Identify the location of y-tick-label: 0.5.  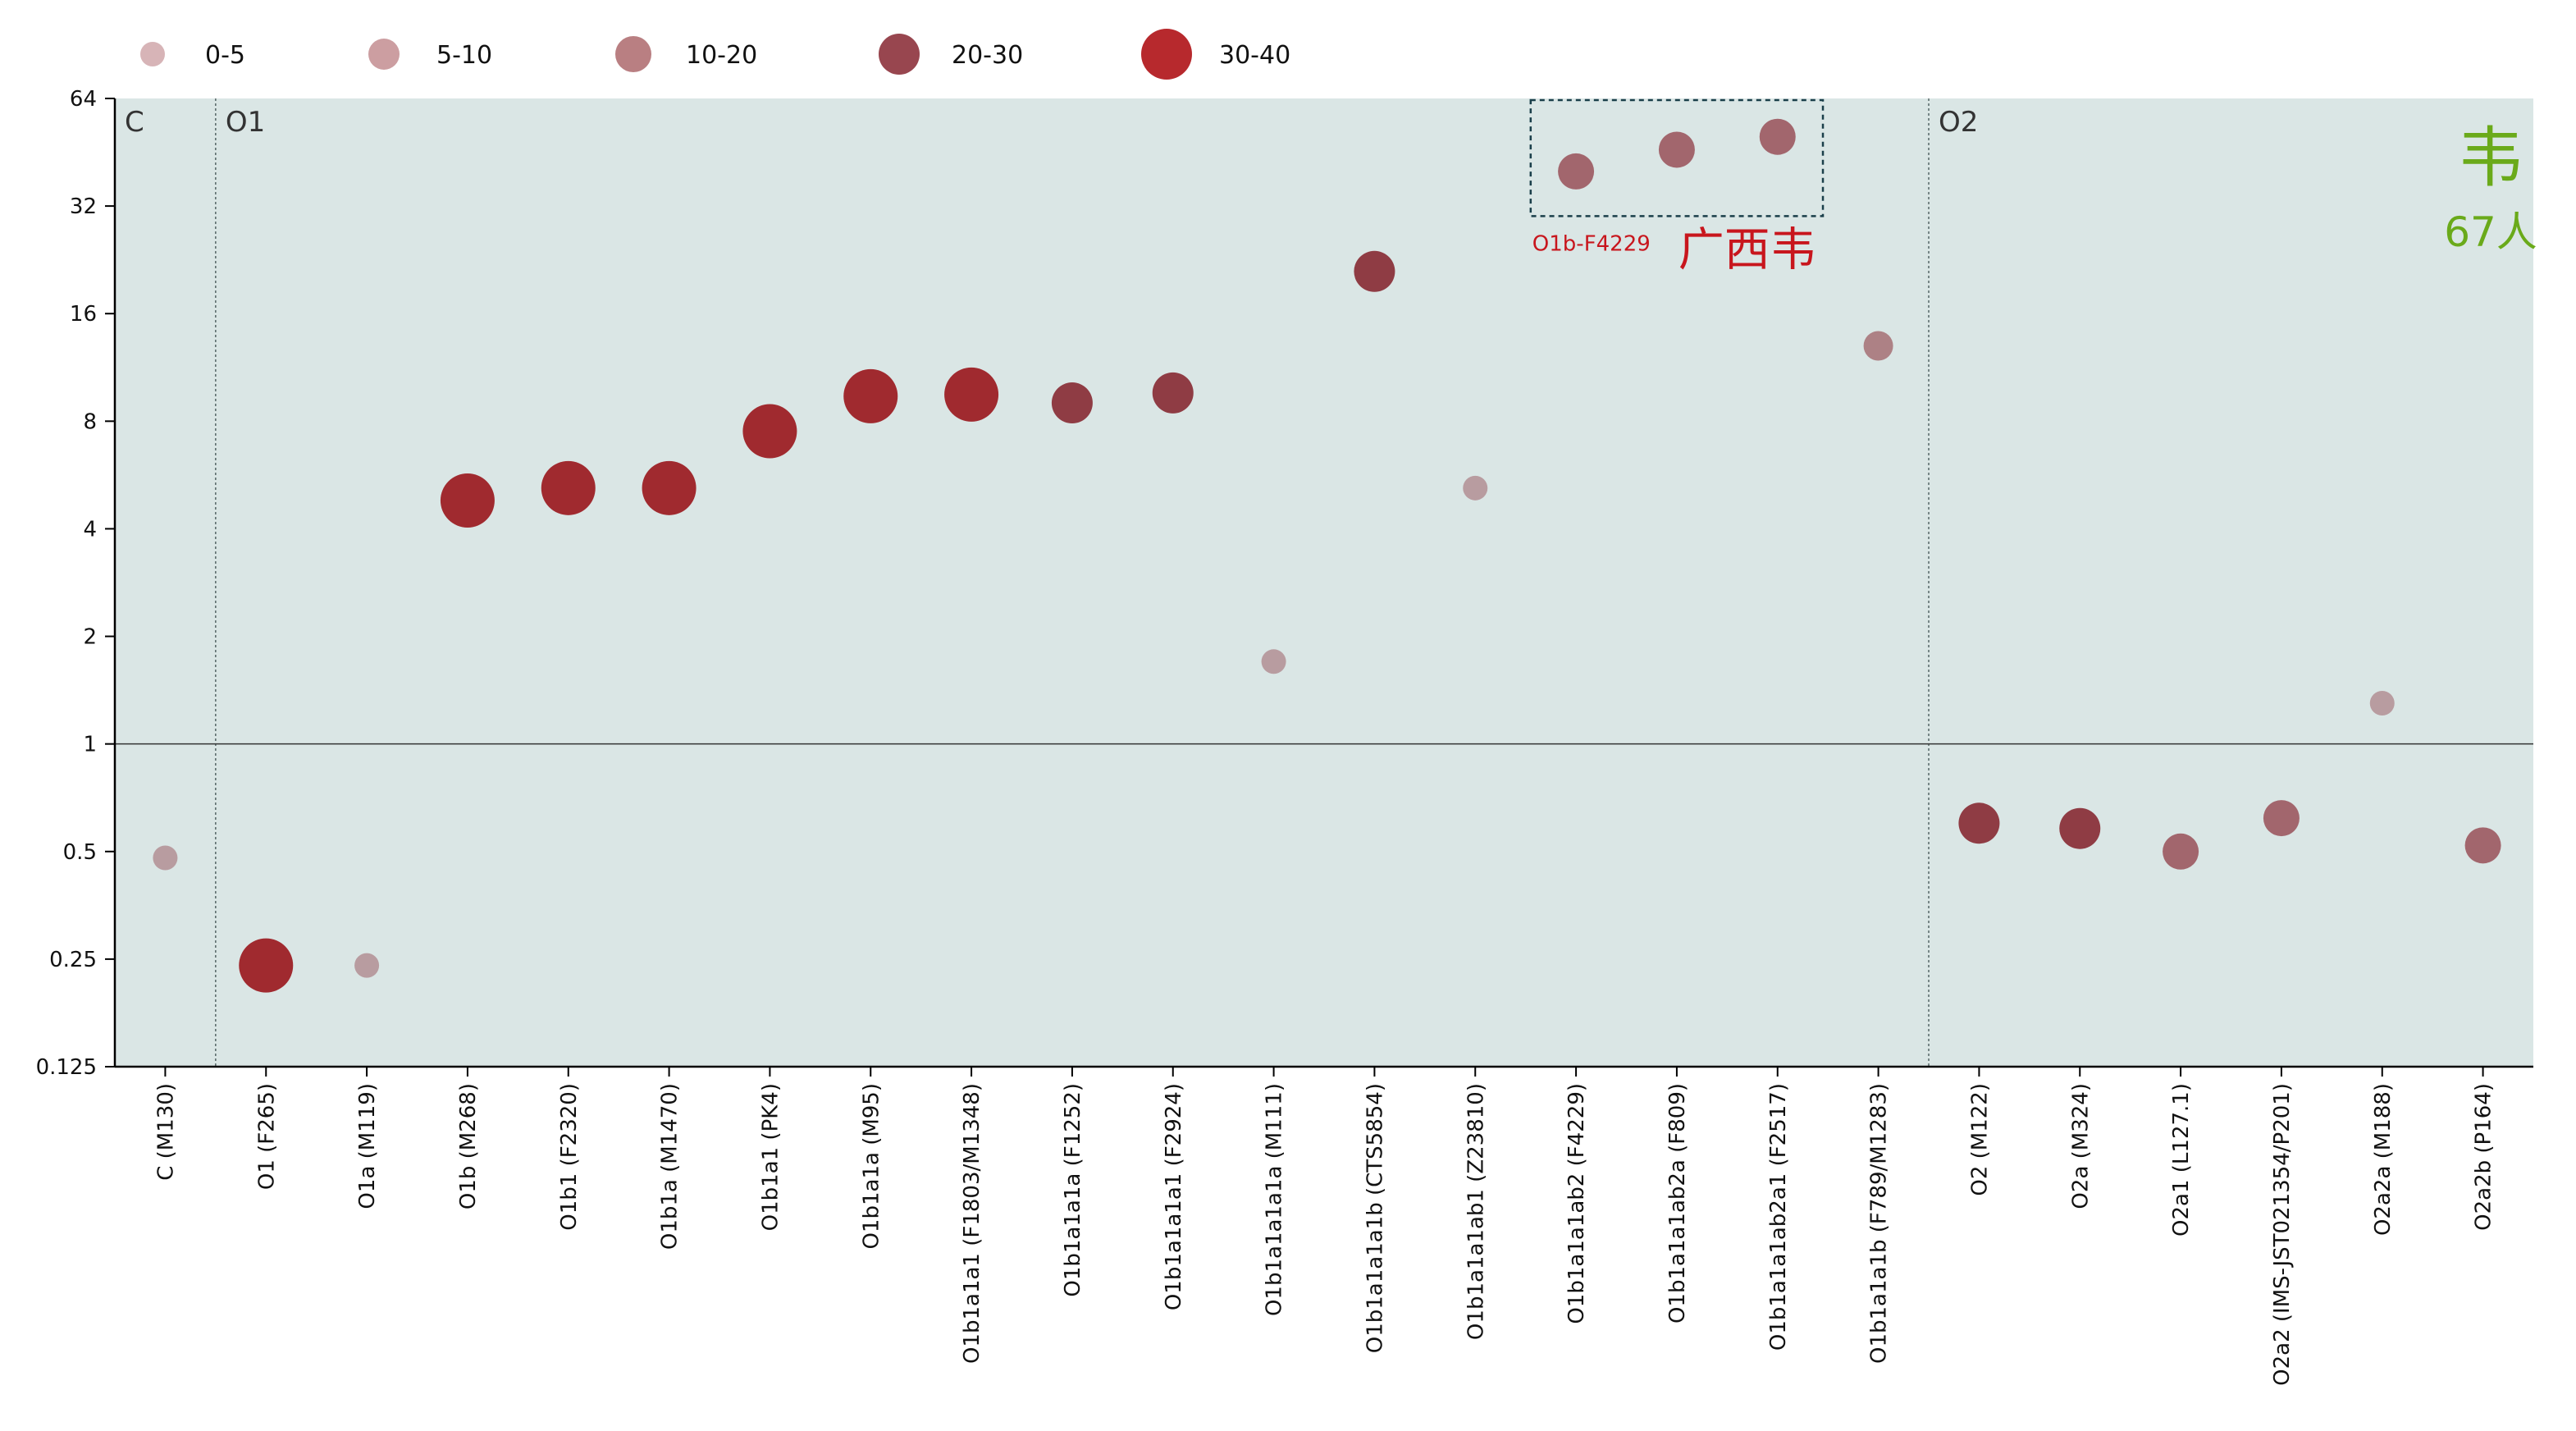
(80, 852).